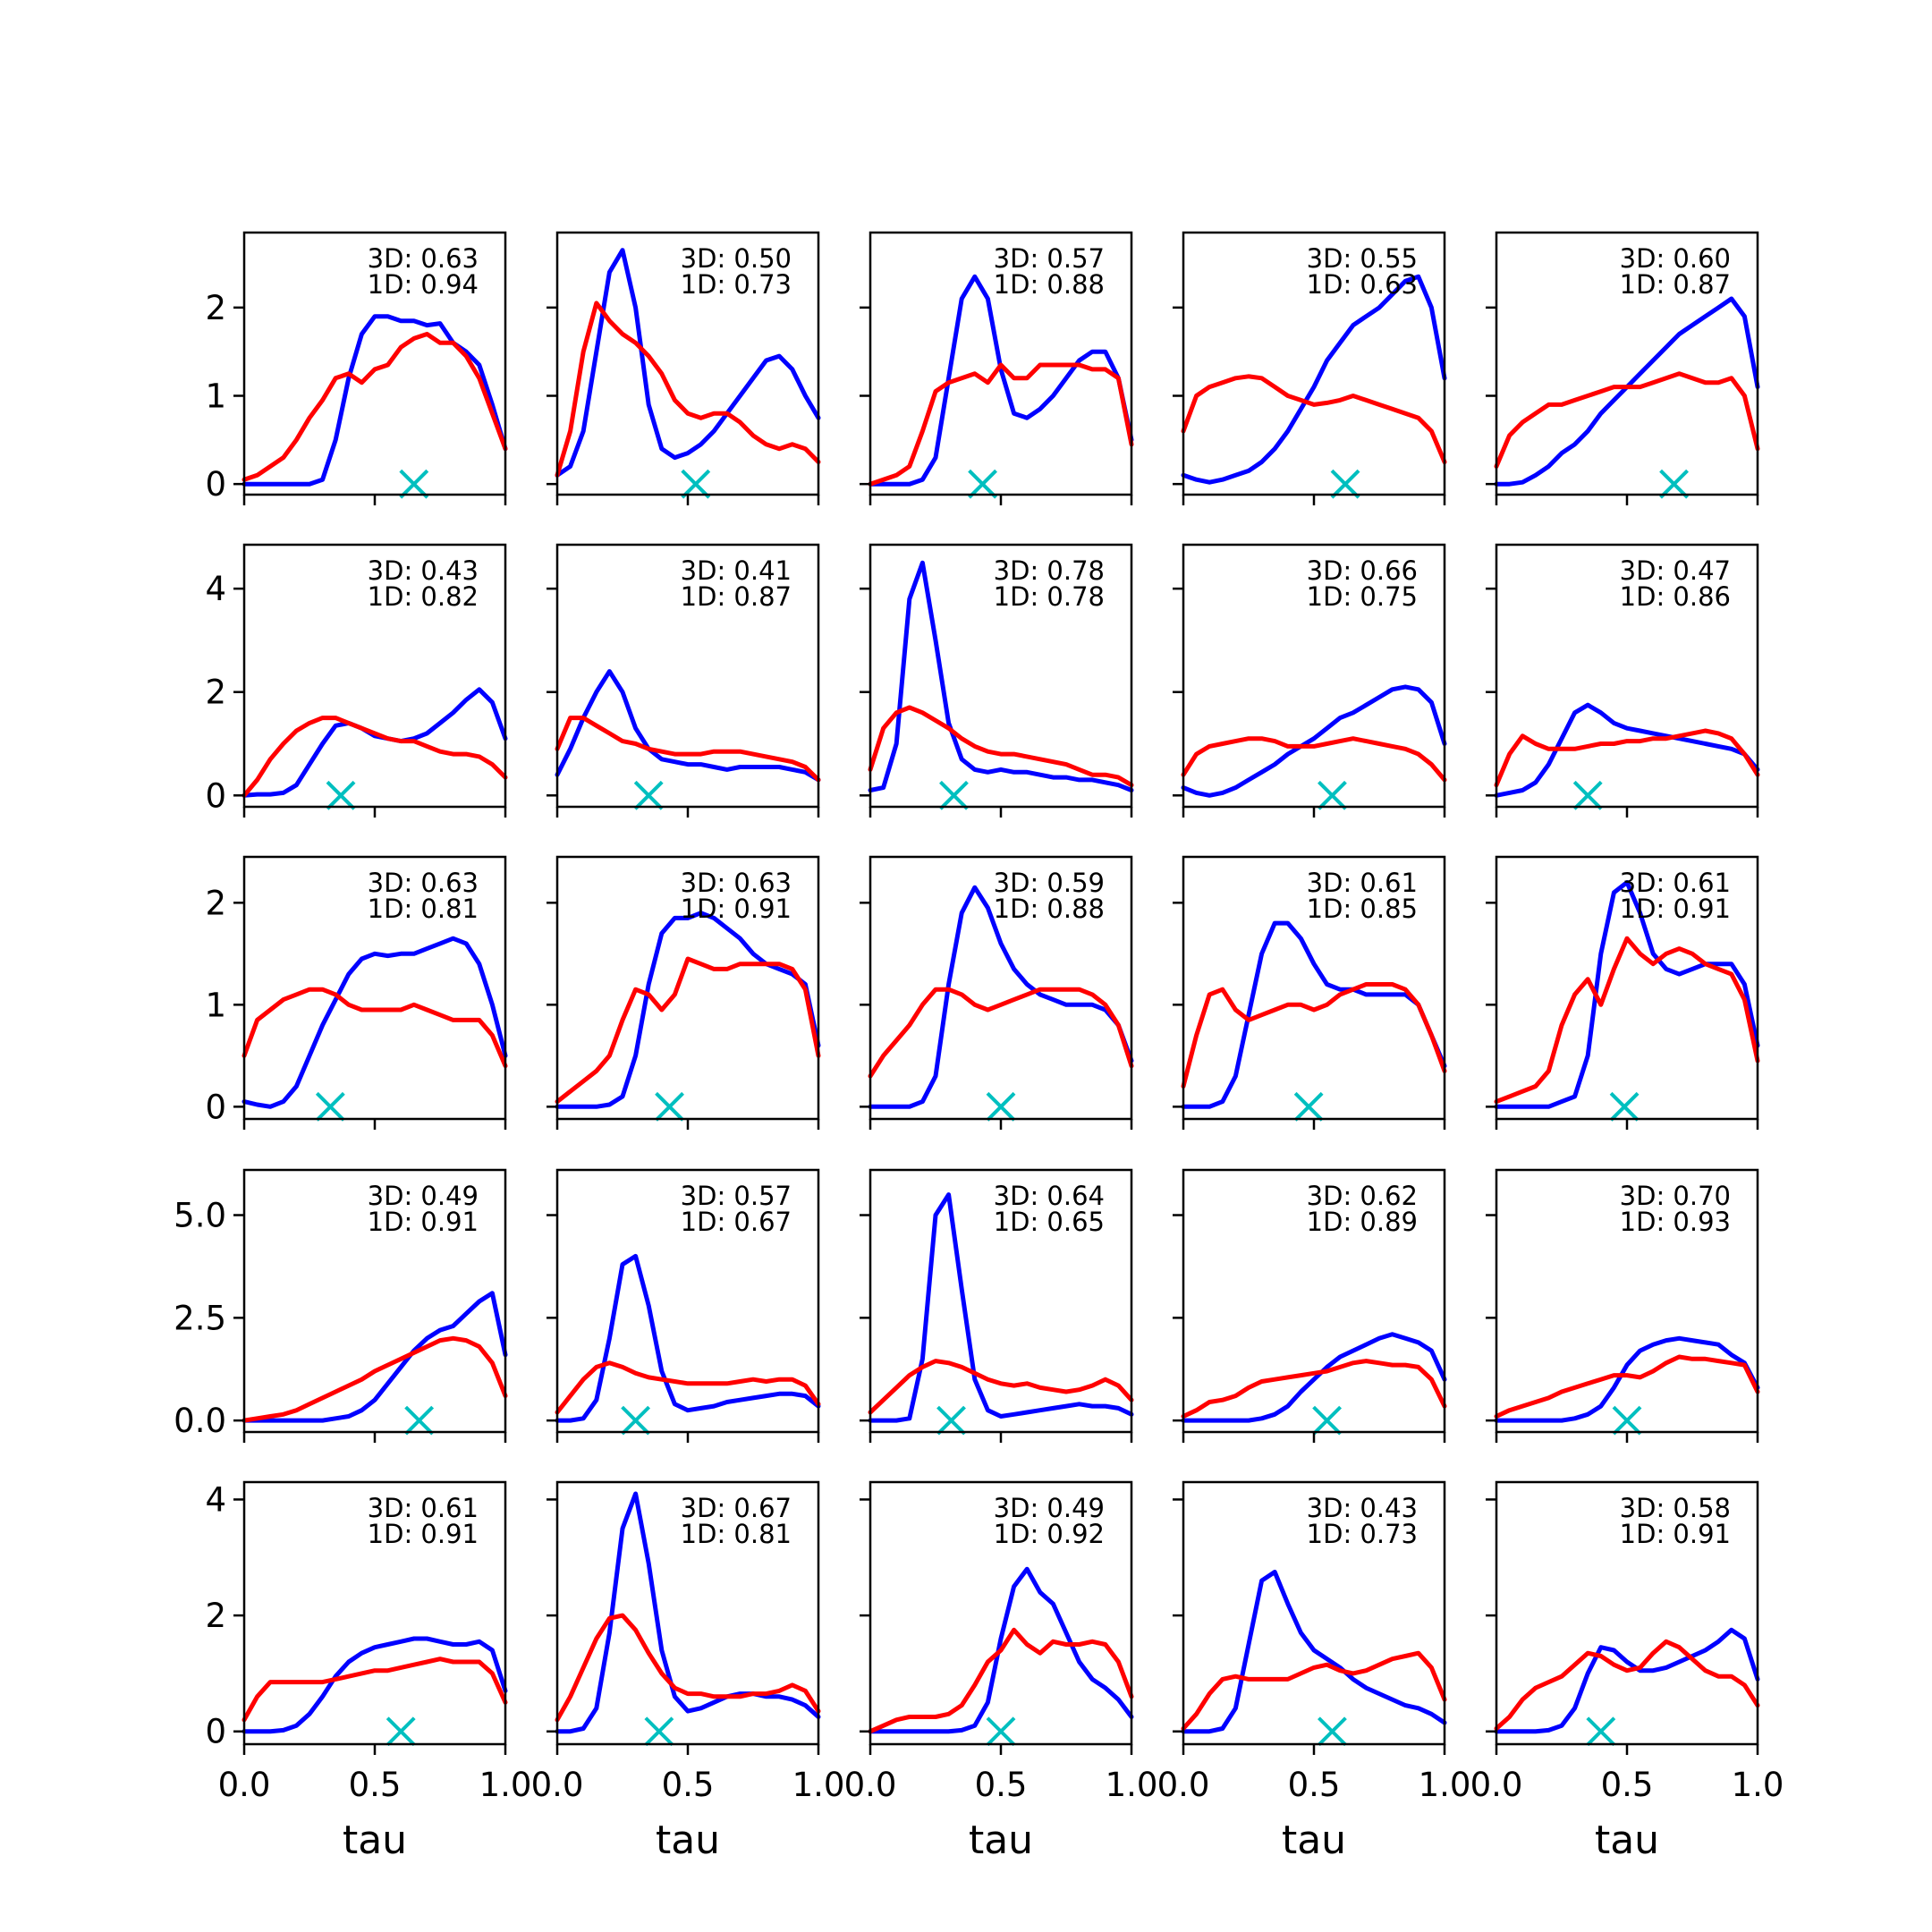  I want to click on annotation-text: 1D: 0.73, so click(1362, 1534).